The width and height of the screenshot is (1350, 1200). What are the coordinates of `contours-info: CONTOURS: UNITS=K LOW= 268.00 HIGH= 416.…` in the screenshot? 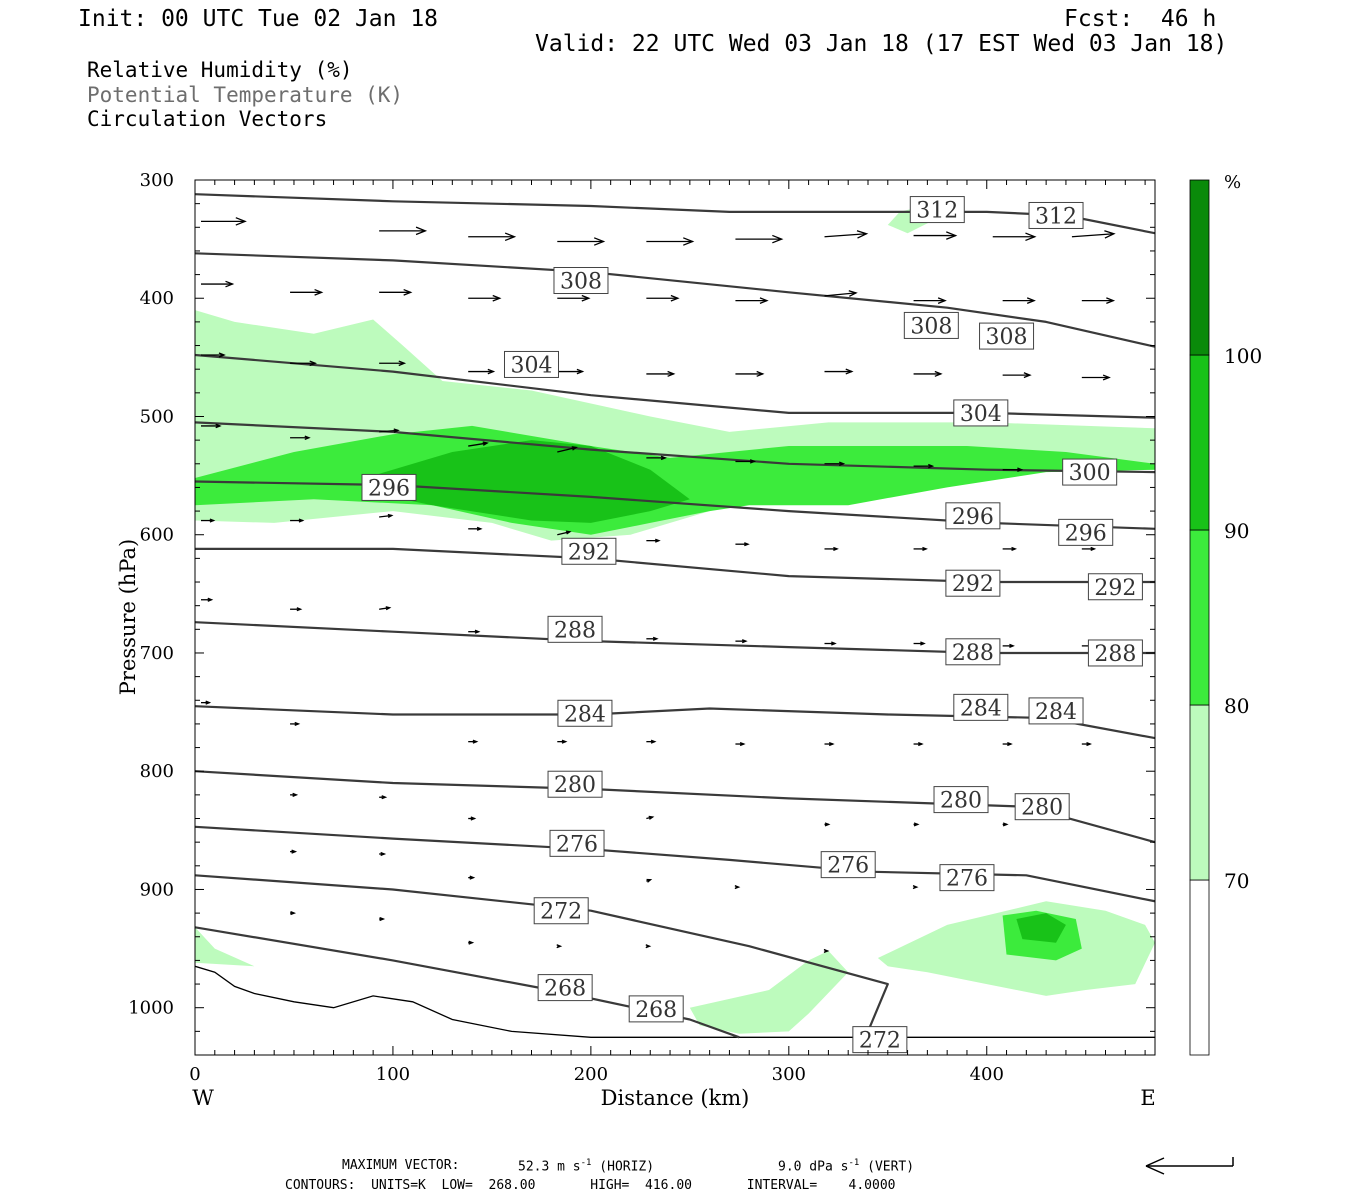 It's located at (590, 1185).